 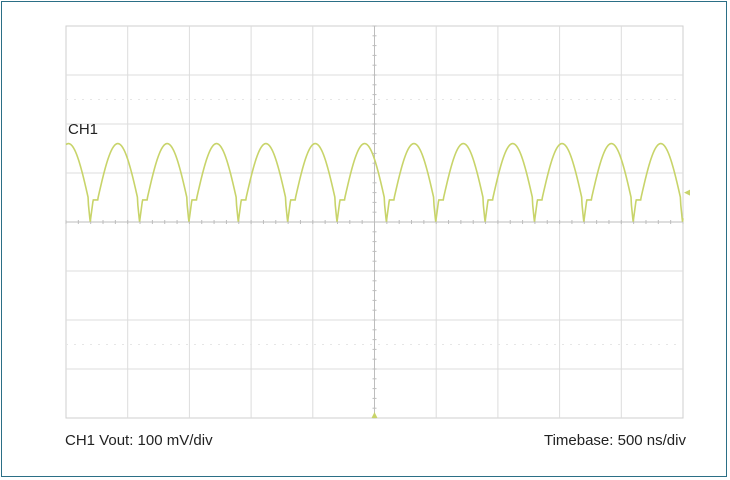 I want to click on ch1-trace, so click(x=374, y=182).